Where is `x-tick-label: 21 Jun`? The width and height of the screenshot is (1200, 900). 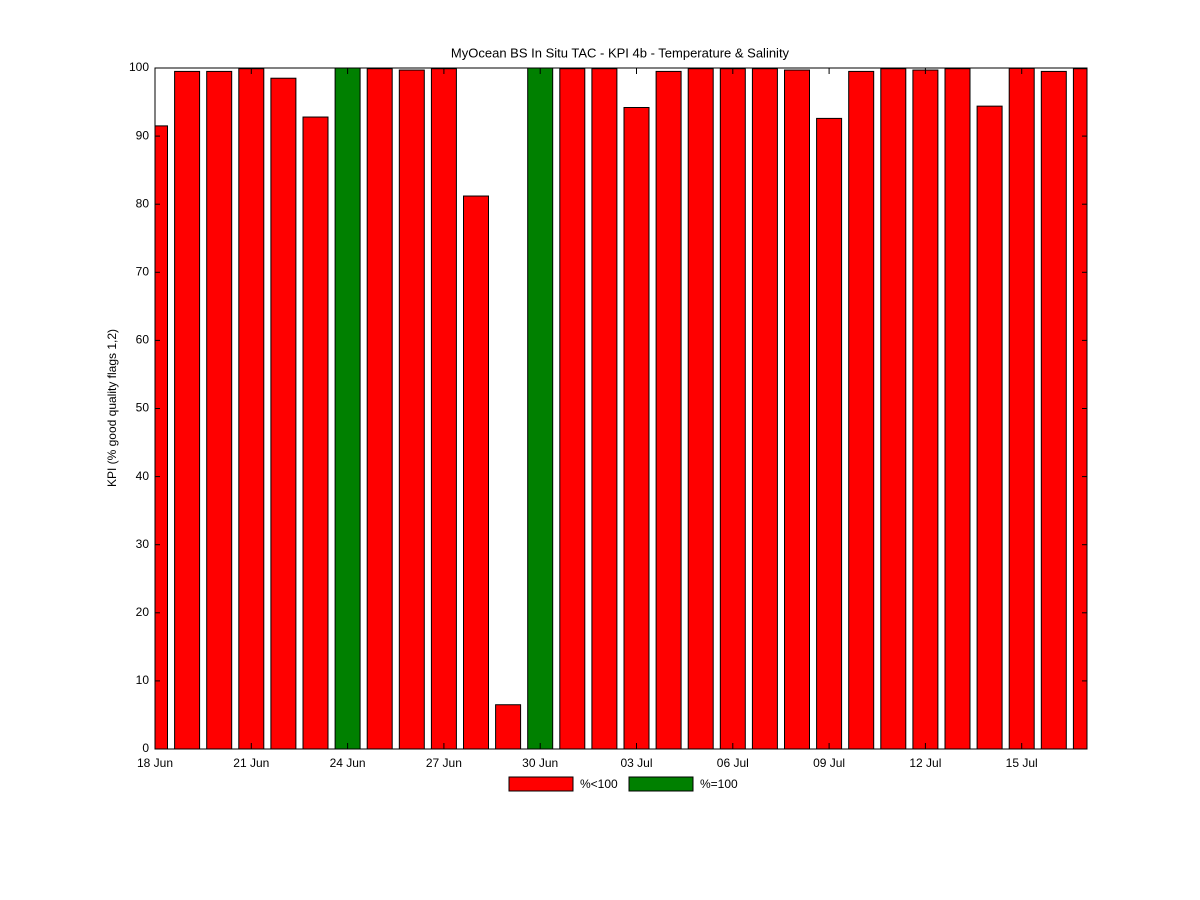 x-tick-label: 21 Jun is located at coordinates (251, 763).